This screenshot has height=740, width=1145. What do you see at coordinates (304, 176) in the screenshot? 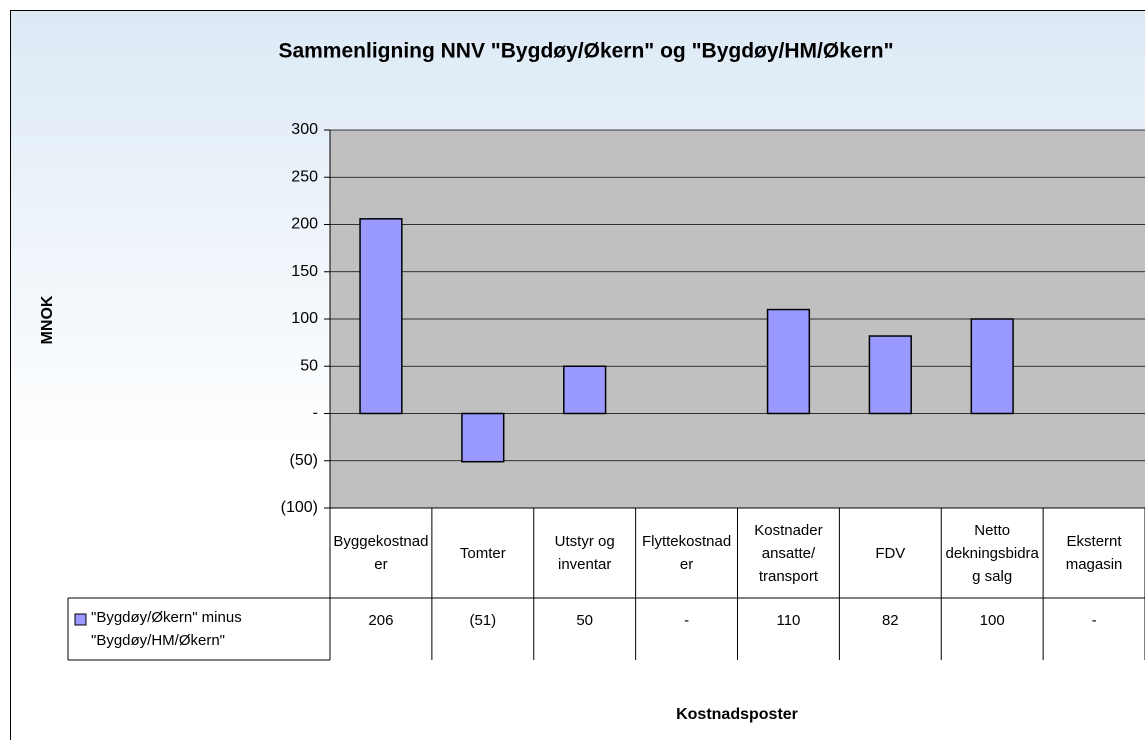
I see `y-tick-label: 250` at bounding box center [304, 176].